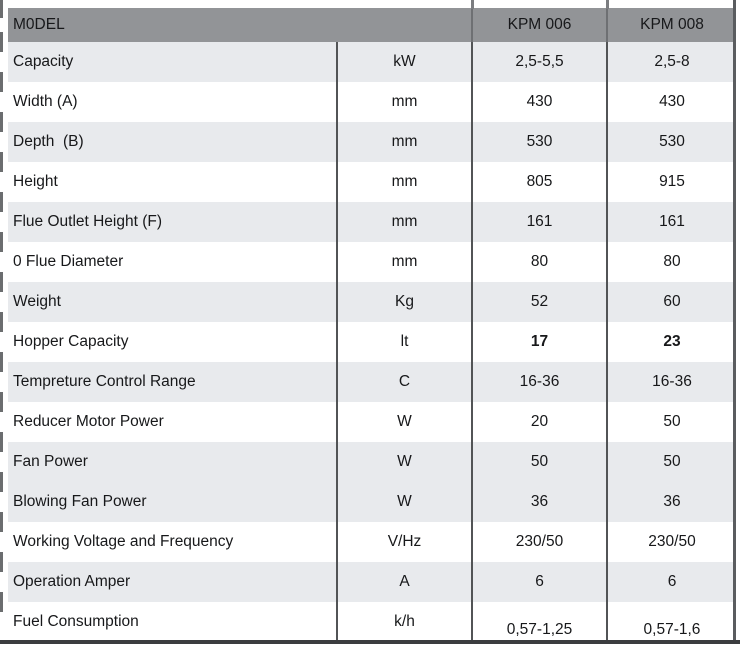  What do you see at coordinates (540, 542) in the screenshot?
I see `row-value-kpm006: 230/50` at bounding box center [540, 542].